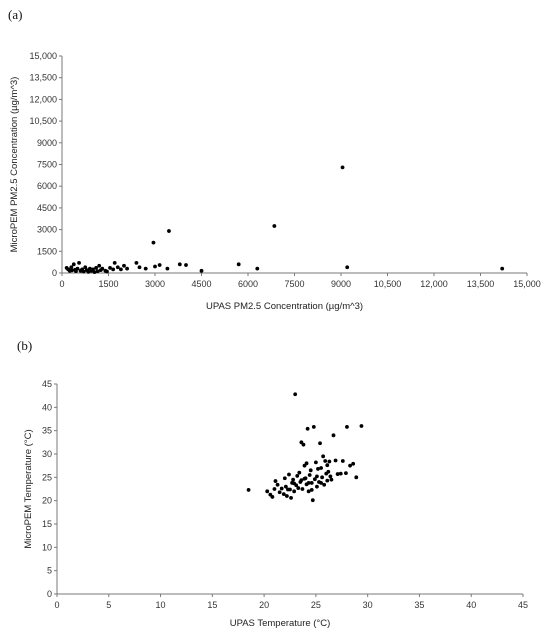 The height and width of the screenshot is (639, 550). What do you see at coordinates (388, 284) in the screenshot?
I see `panel-a-x-tick-label: 10,500` at bounding box center [388, 284].